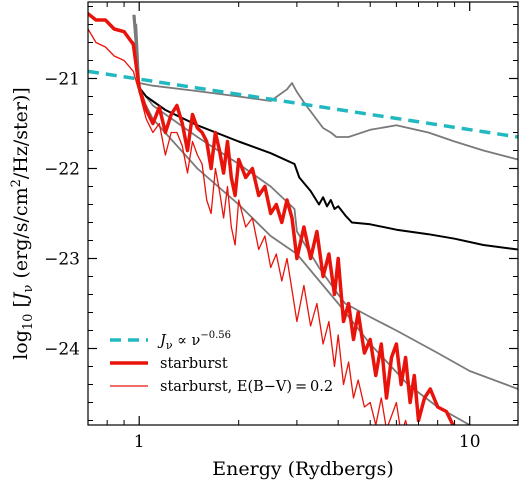 The width and height of the screenshot is (520, 487). Describe the element at coordinates (194, 364) in the screenshot. I see `legend-label-1: starburst` at that location.